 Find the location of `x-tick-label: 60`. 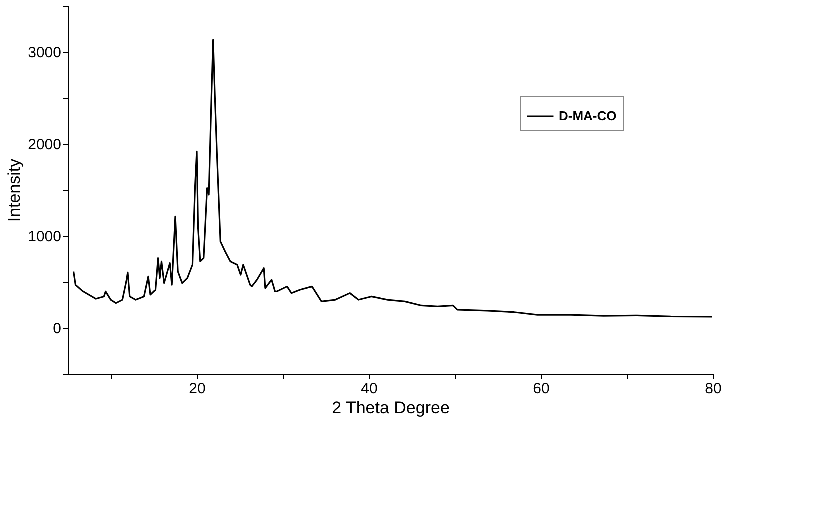

x-tick-label: 60 is located at coordinates (541, 389).